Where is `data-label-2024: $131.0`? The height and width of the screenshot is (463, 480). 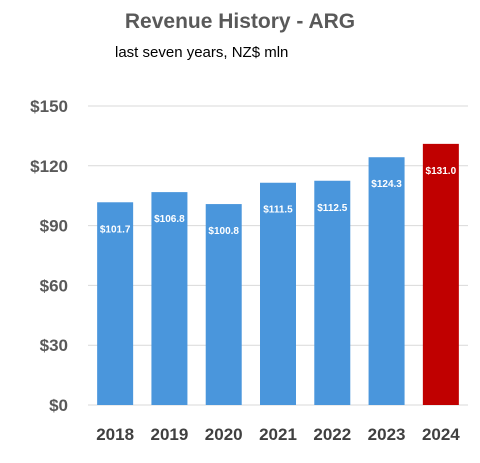 data-label-2024: $131.0 is located at coordinates (441, 171).